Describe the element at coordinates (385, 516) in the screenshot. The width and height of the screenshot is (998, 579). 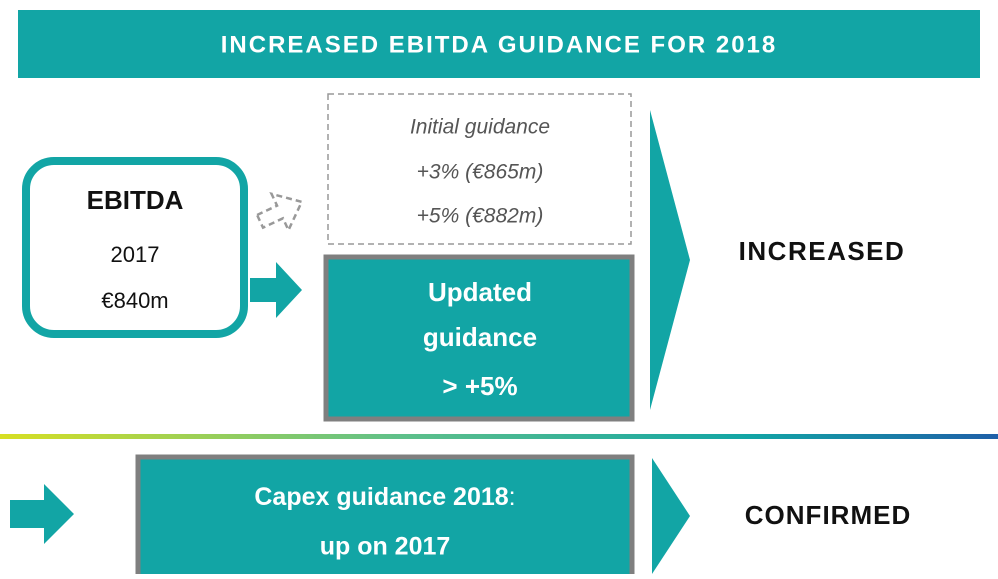
I see `capex-box` at that location.